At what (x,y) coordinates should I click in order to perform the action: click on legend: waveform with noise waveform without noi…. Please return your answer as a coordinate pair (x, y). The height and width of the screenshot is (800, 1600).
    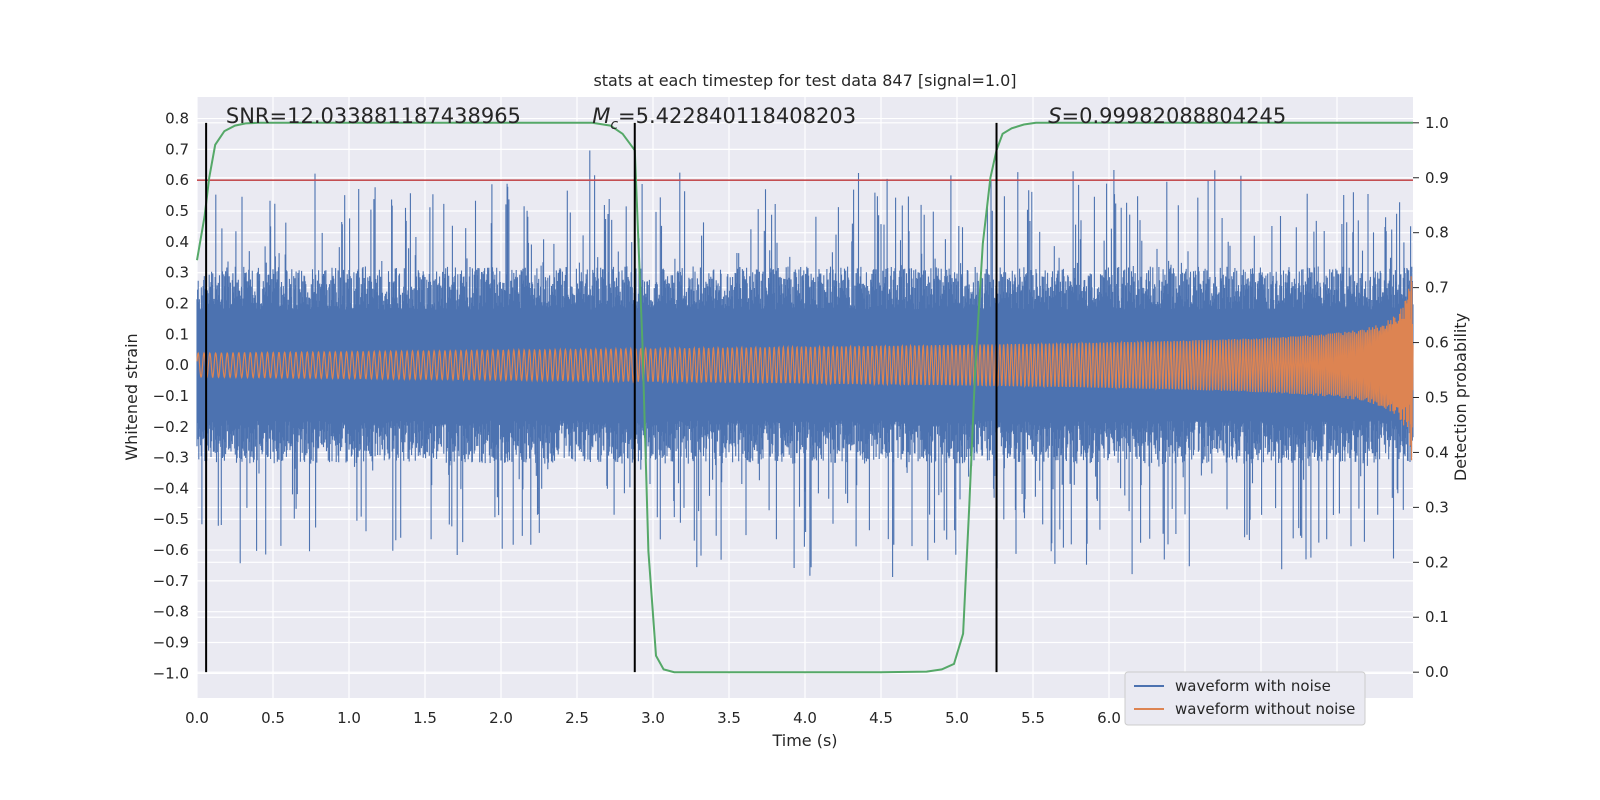
    Looking at the image, I should click on (1245, 698).